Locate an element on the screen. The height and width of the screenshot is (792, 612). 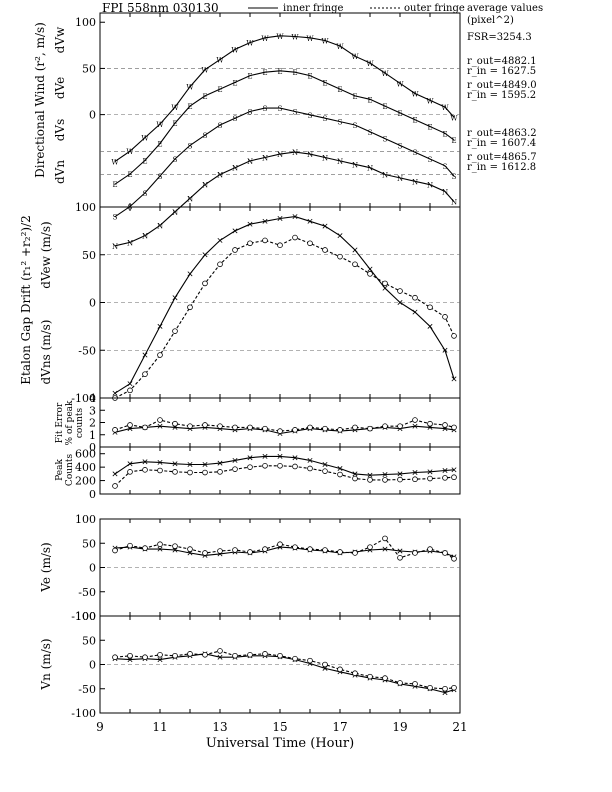
dve-label: dVe is located at coordinates (60, 88).